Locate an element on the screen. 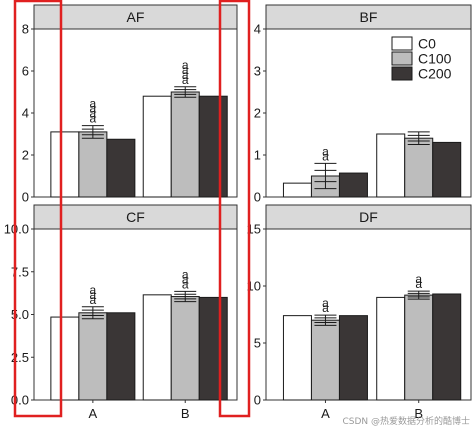 The height and width of the screenshot is (431, 474). legend-swatch-c200 is located at coordinates (402, 73).